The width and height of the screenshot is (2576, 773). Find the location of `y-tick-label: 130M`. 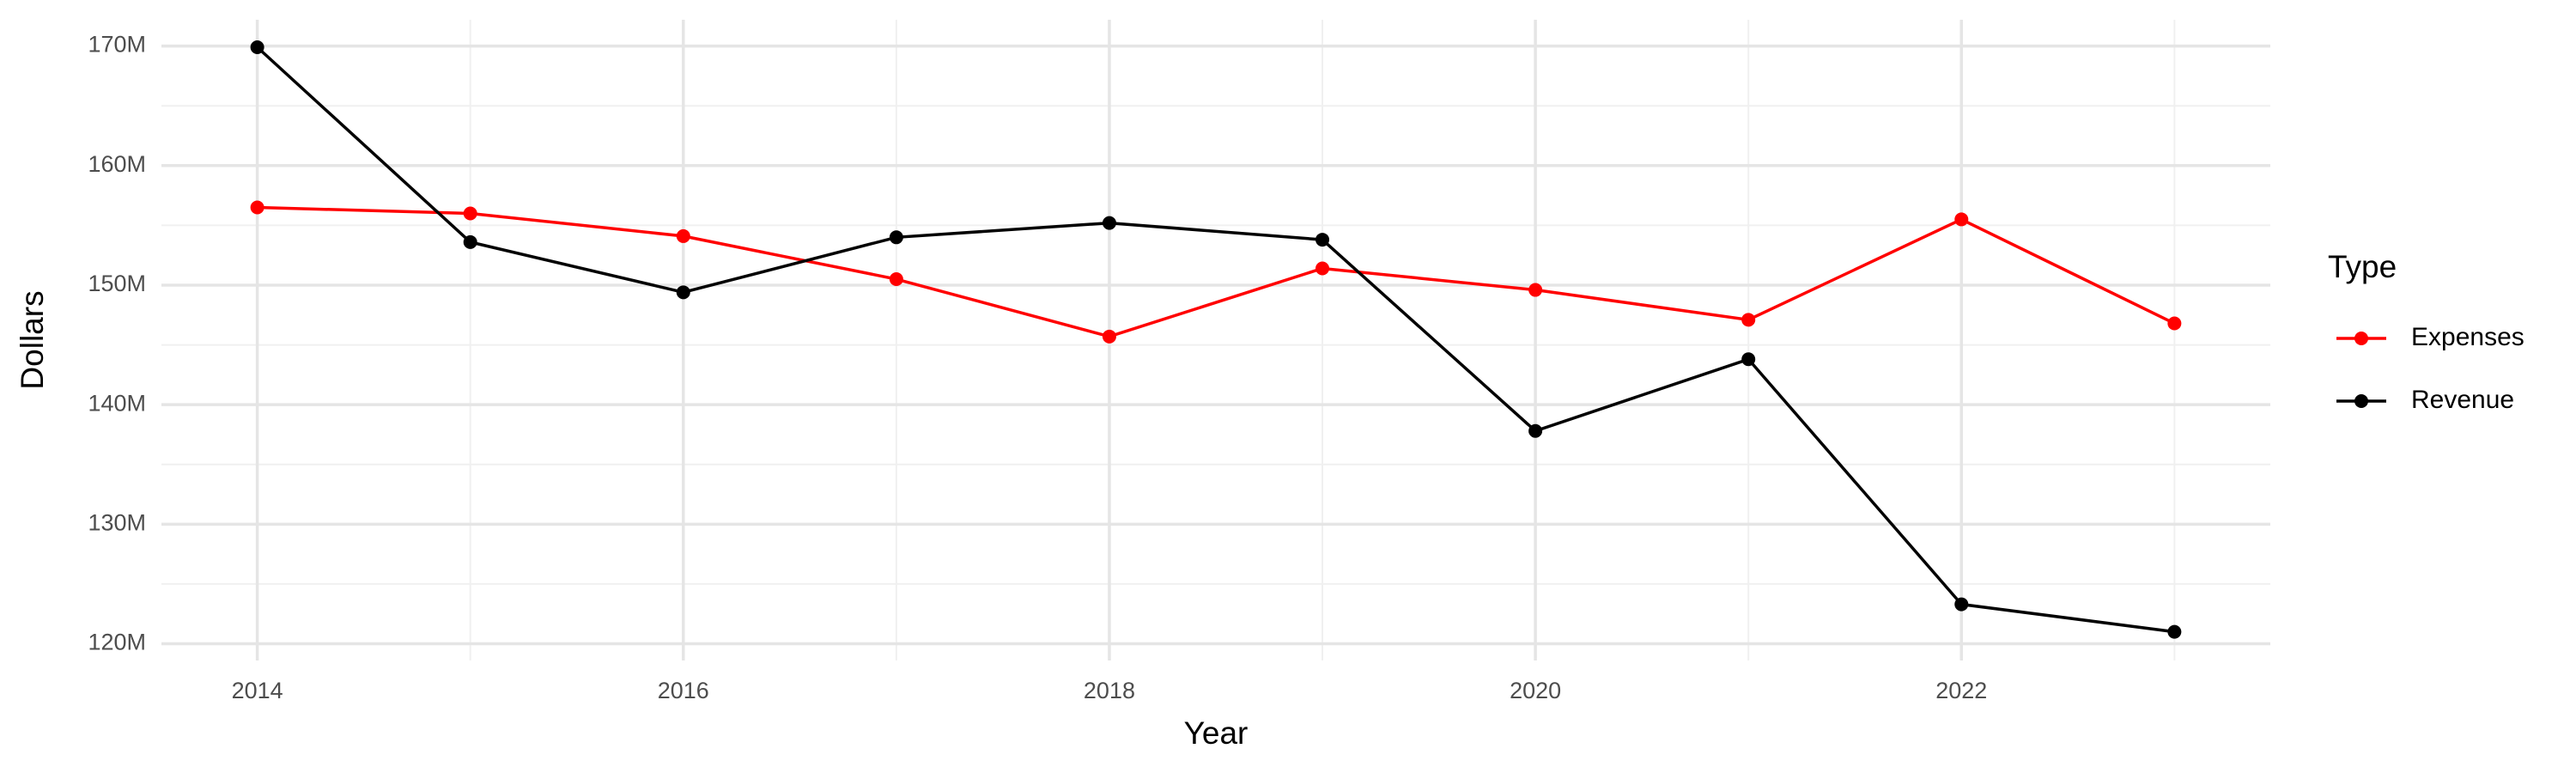

y-tick-label: 130M is located at coordinates (117, 522).